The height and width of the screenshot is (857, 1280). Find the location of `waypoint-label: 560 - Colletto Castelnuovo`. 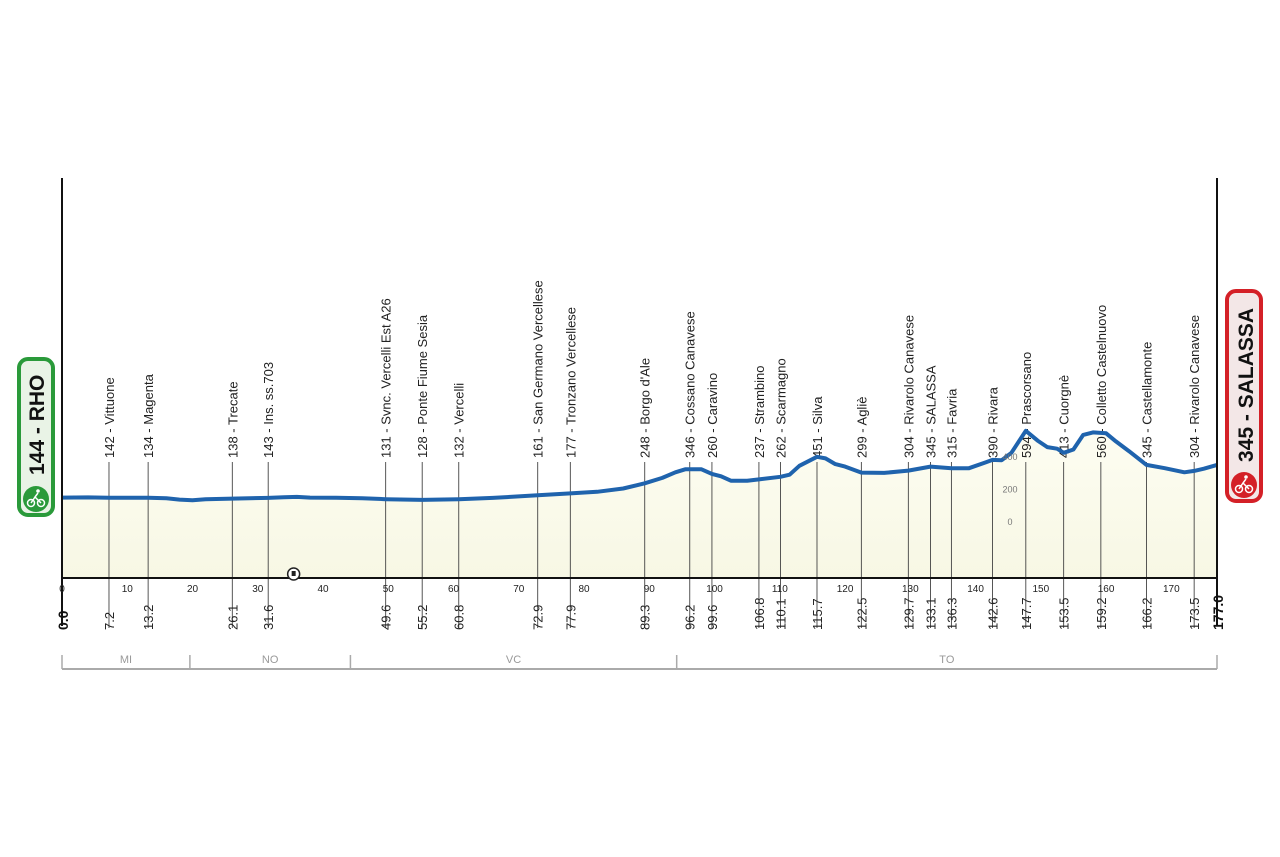

waypoint-label: 560 - Colletto Castelnuovo is located at coordinates (1101, 381).